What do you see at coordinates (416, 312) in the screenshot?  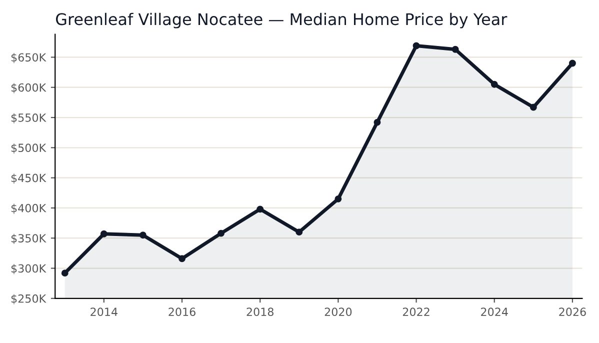 I see `x-tick-label: 2022` at bounding box center [416, 312].